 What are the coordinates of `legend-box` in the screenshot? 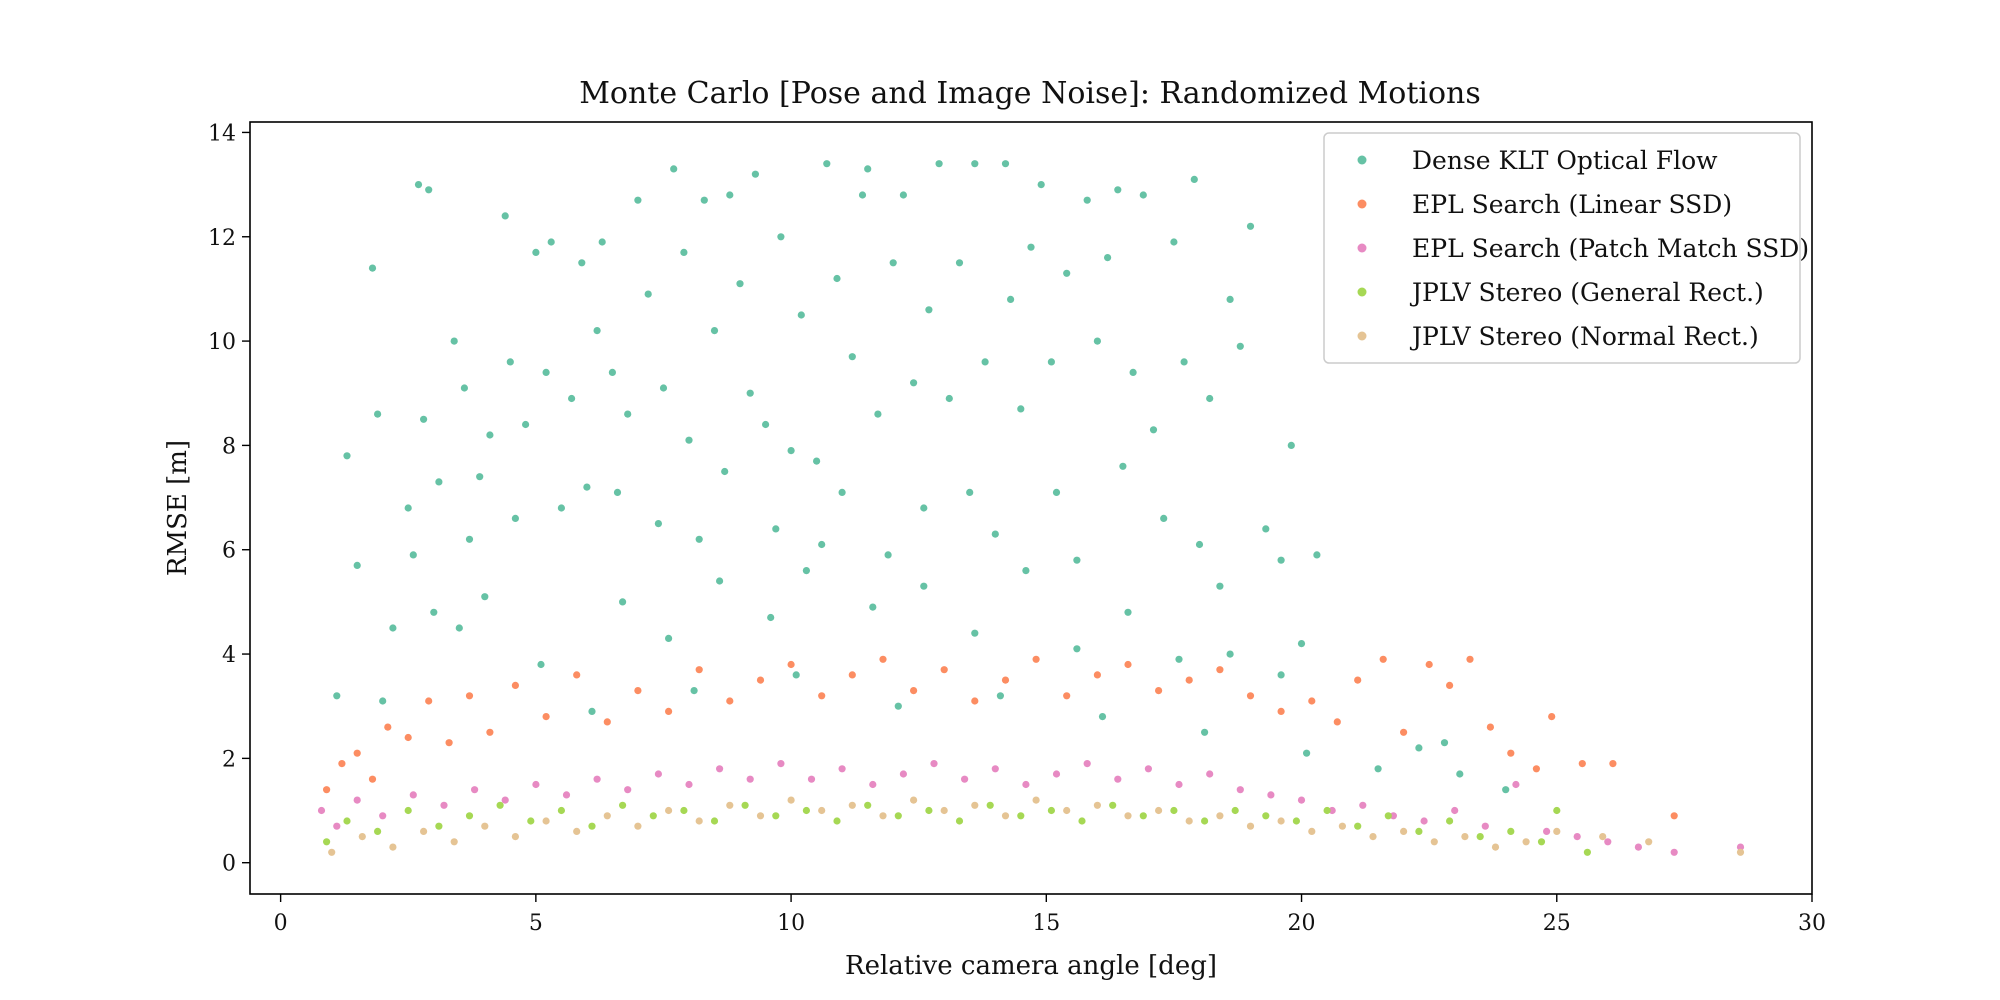 It's located at (1562, 248).